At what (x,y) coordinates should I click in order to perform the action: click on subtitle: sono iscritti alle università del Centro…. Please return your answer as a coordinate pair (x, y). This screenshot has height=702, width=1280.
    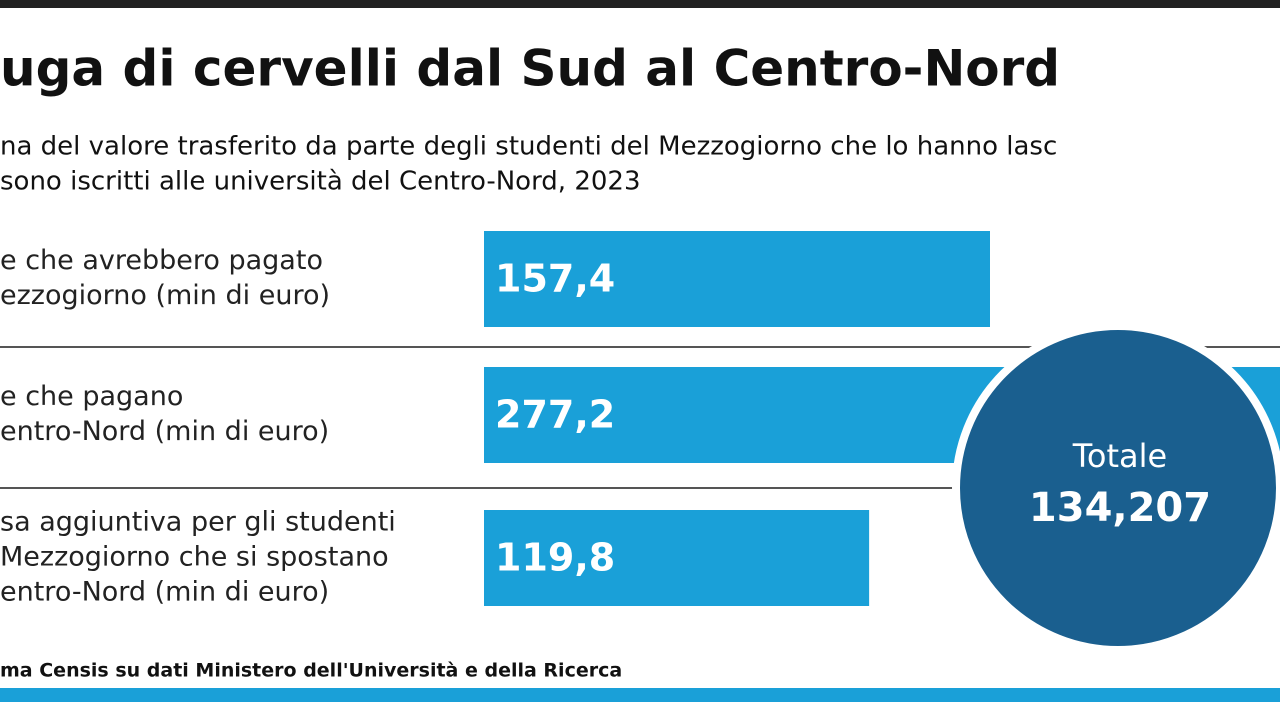
    Looking at the image, I should click on (320, 182).